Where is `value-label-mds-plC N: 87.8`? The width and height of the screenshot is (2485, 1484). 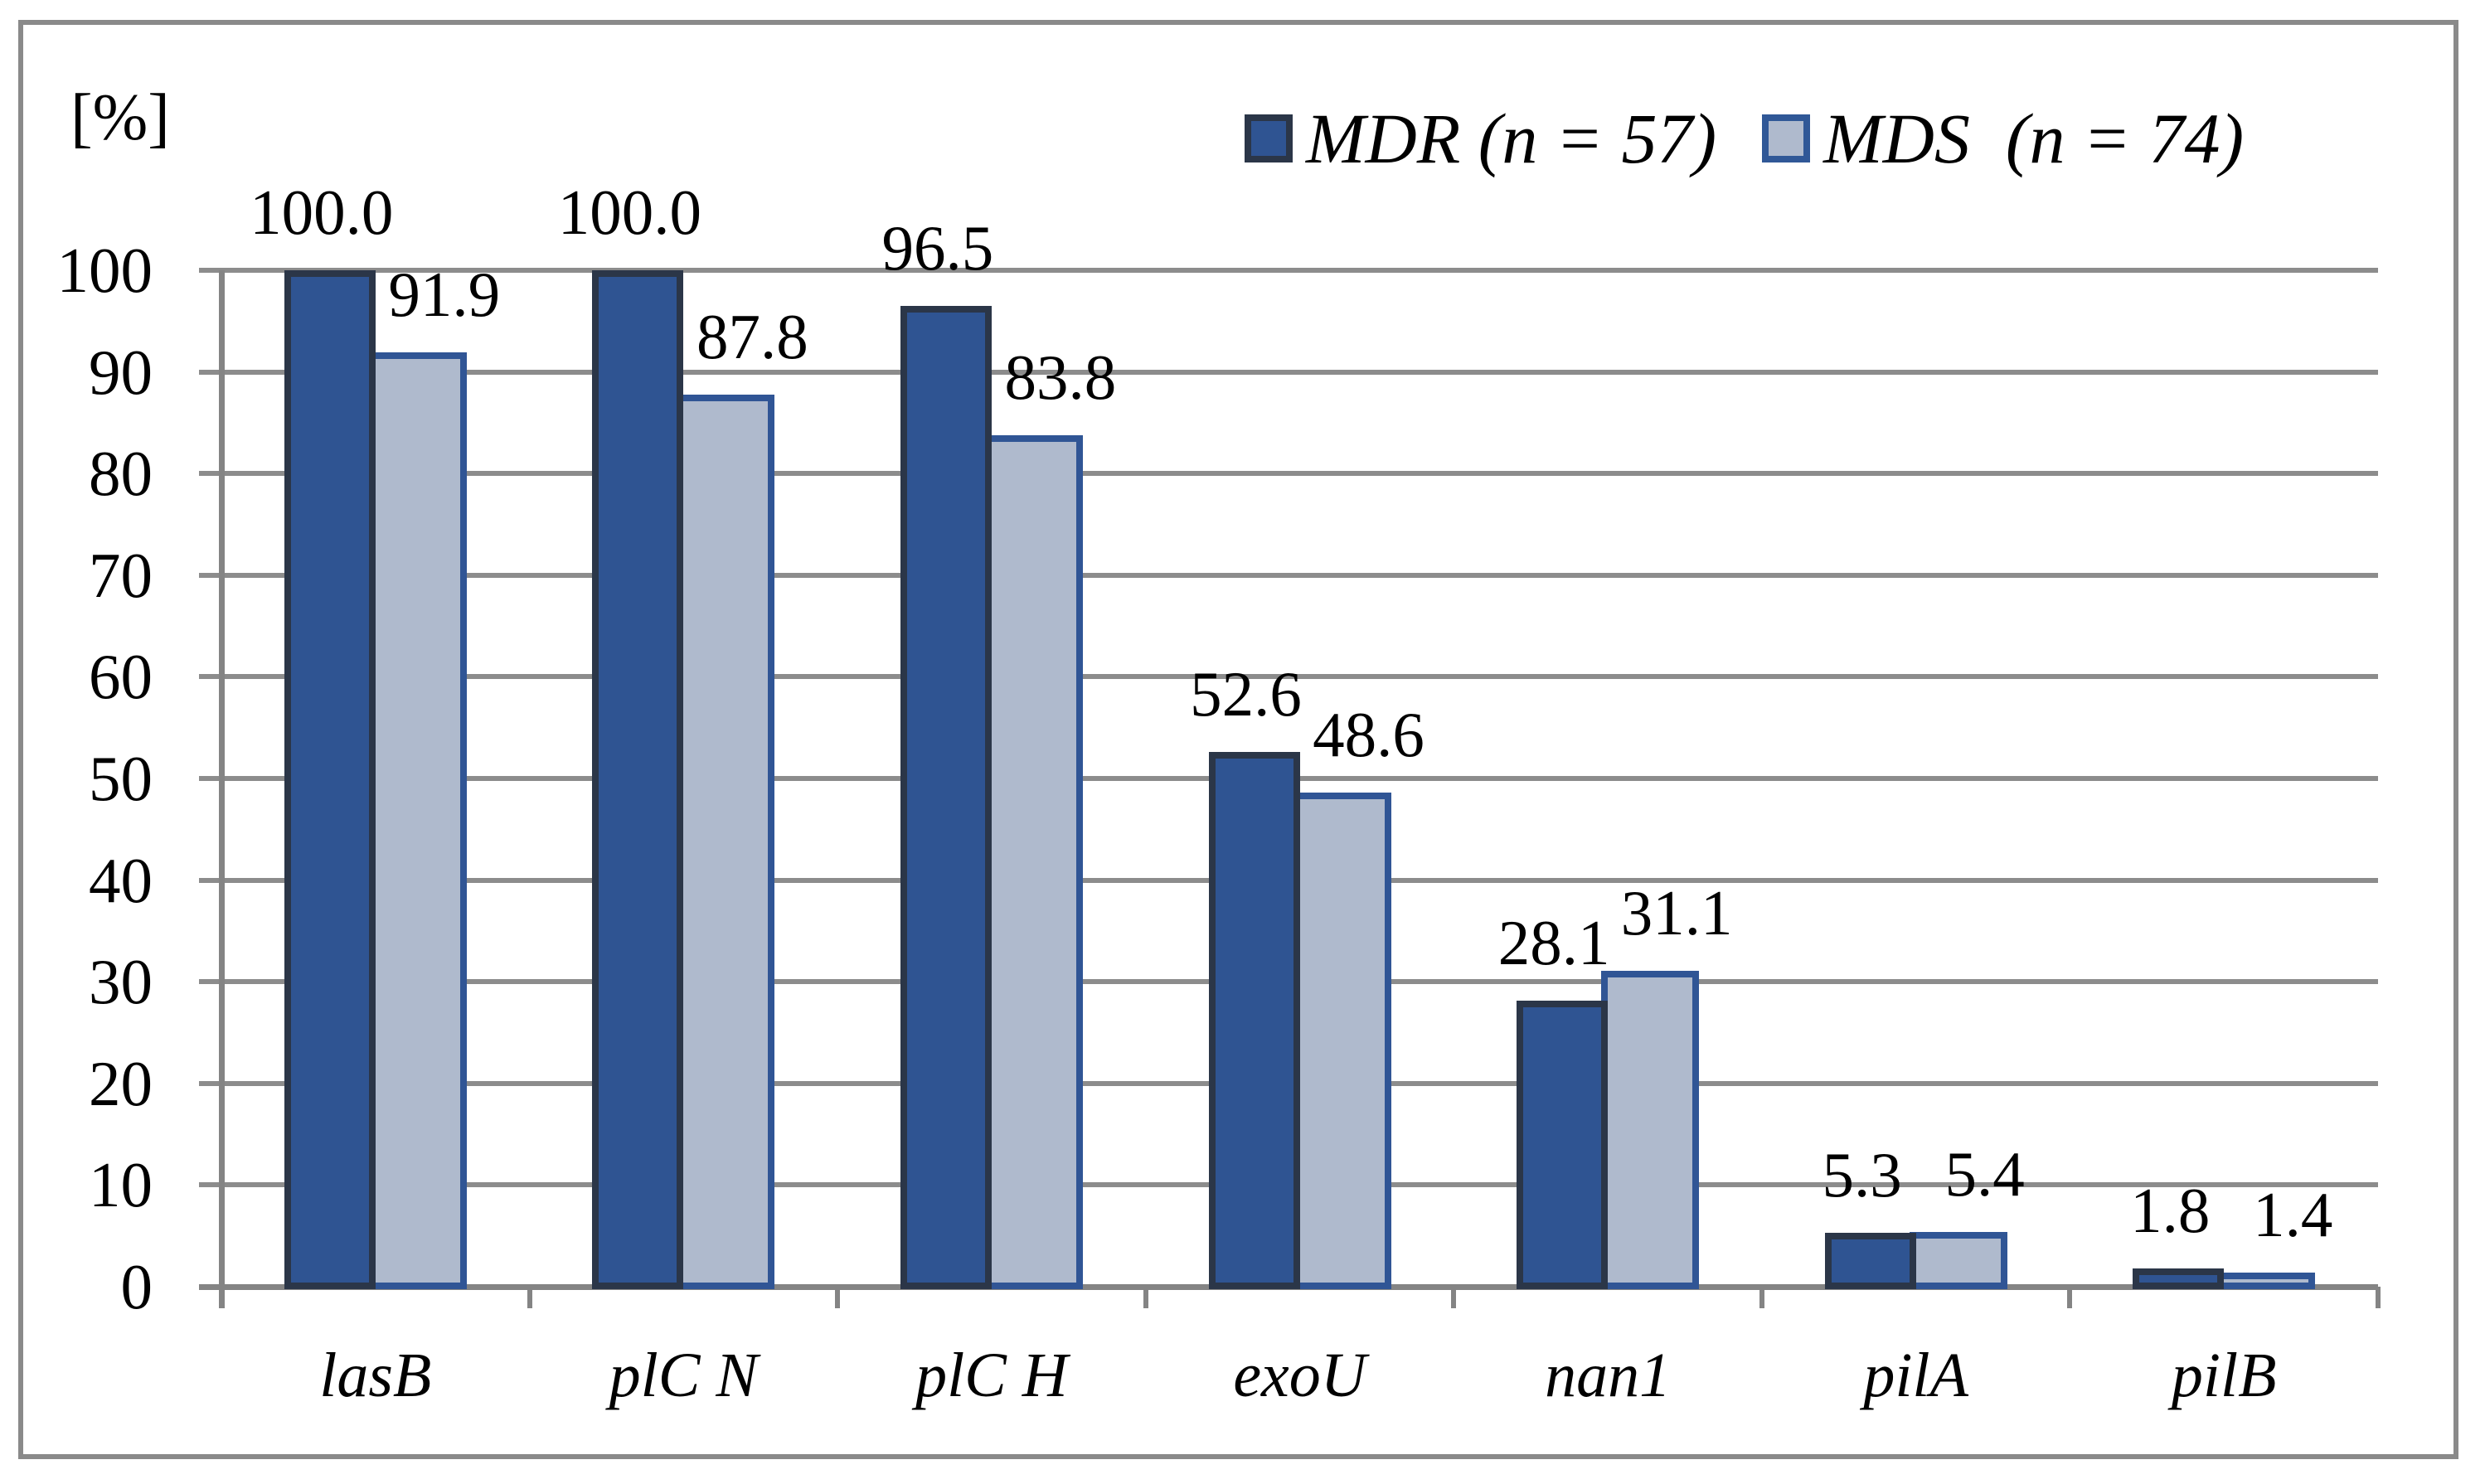
value-label-mds-plC N: 87.8 is located at coordinates (752, 336).